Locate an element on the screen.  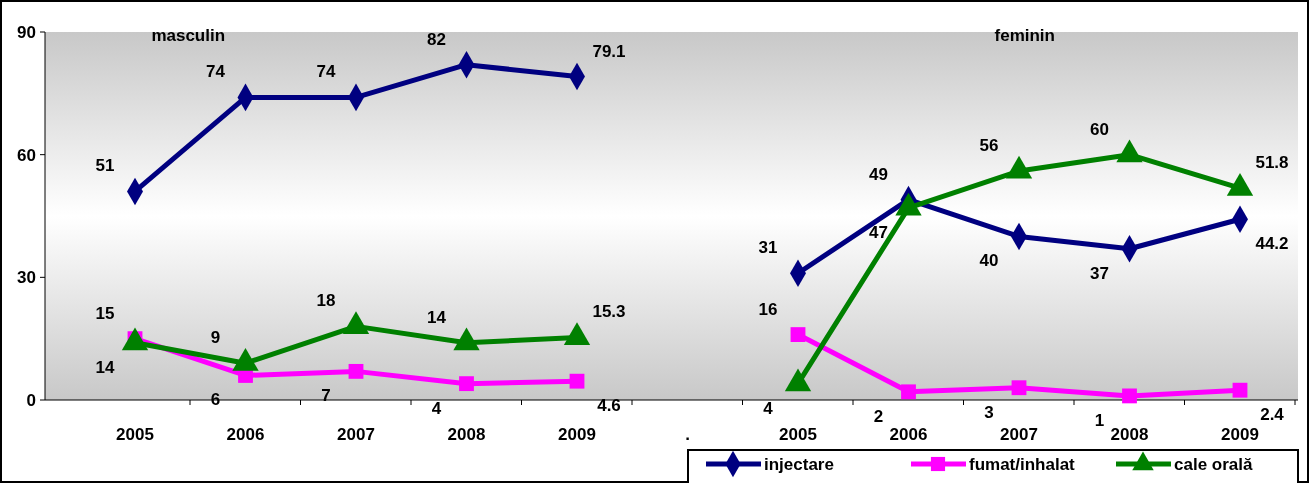
data-label: 16 is located at coordinates (768, 309).